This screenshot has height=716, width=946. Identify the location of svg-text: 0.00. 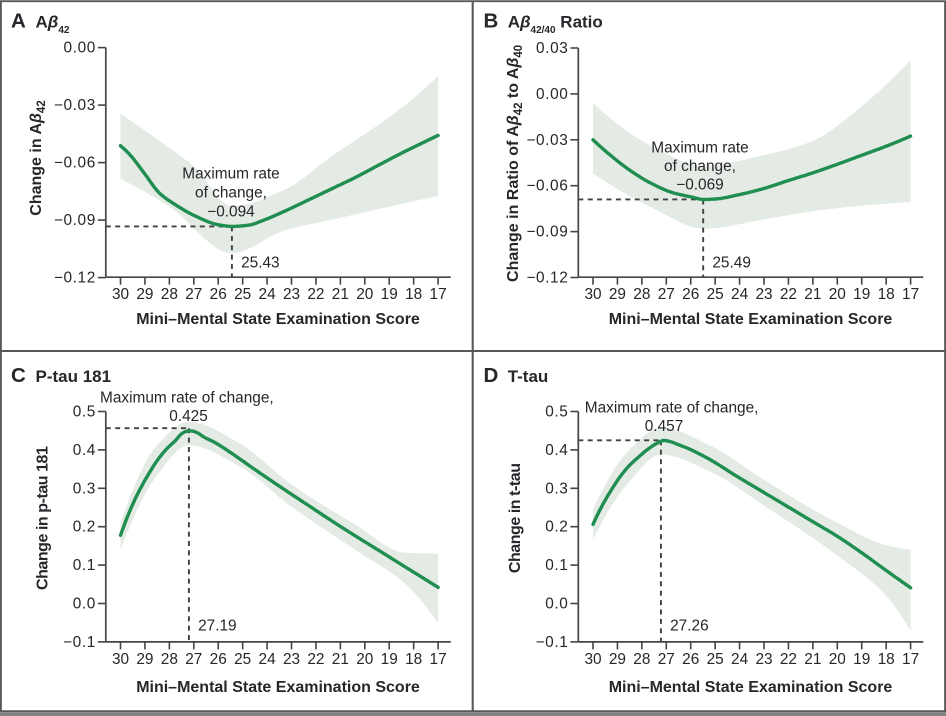
(552, 94).